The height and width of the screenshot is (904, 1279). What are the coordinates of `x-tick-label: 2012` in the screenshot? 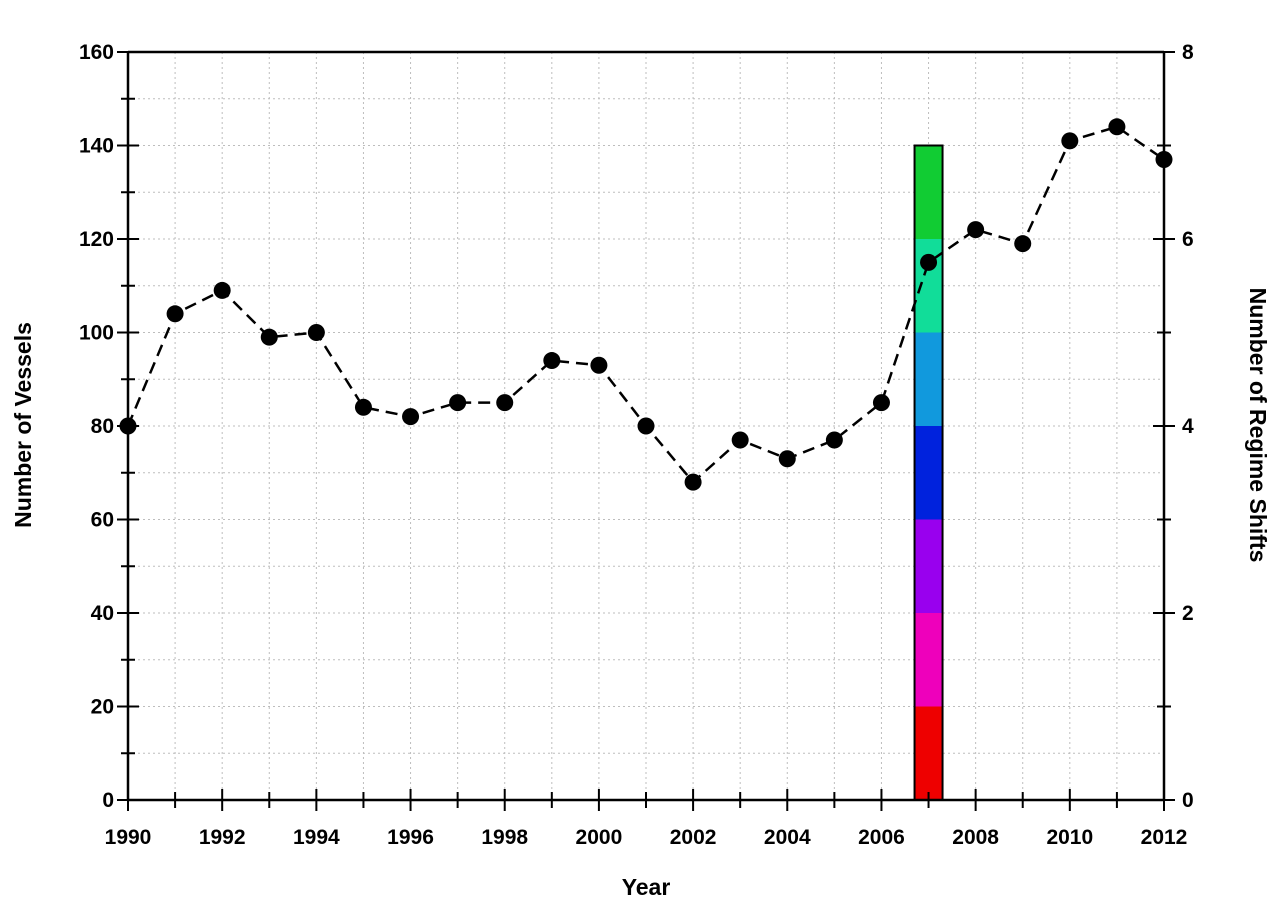 It's located at (1164, 837).